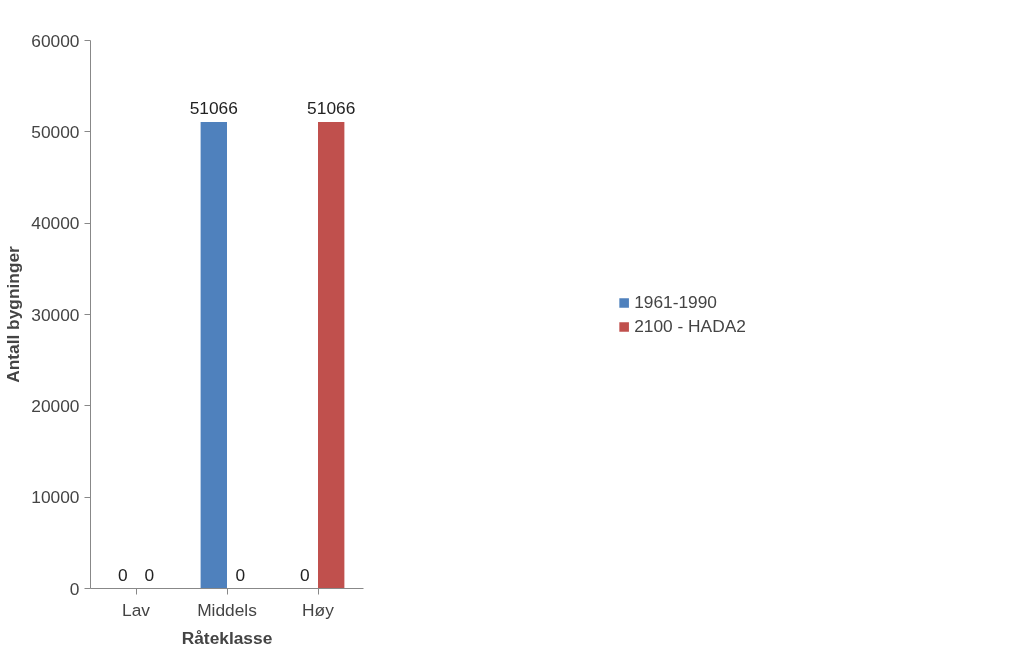  I want to click on y-axis-title: Antall bygninger, so click(13, 314).